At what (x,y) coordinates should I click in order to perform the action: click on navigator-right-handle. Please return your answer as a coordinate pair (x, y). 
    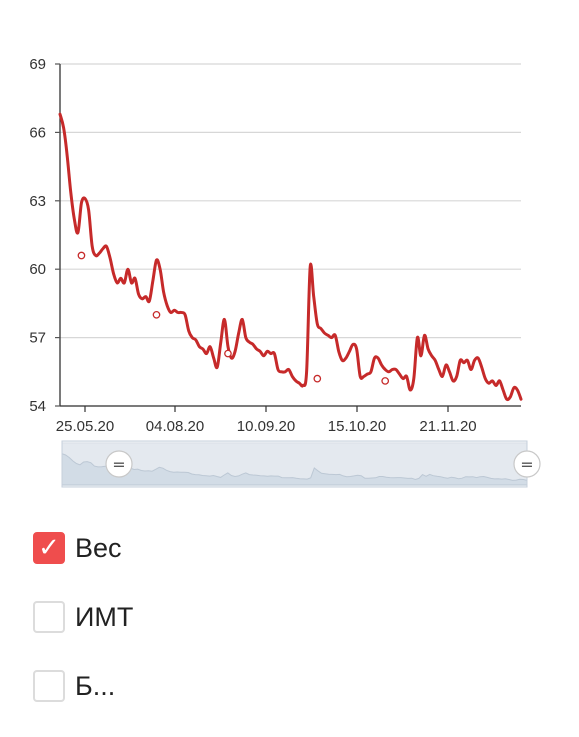
    Looking at the image, I should click on (527, 464).